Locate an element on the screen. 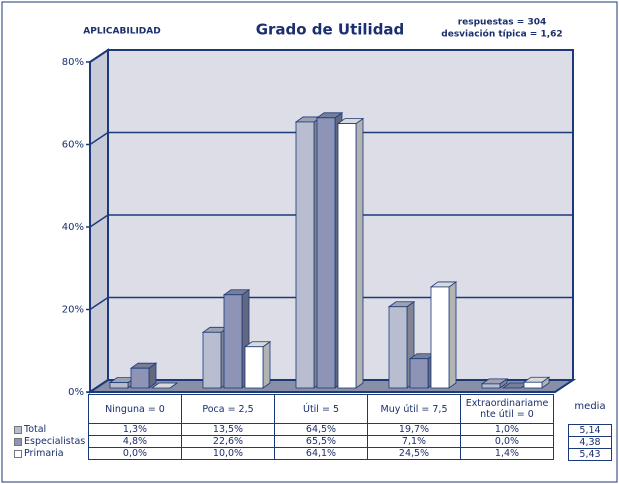  media-table: 5,14 4,38 5,43 is located at coordinates (590, 442).